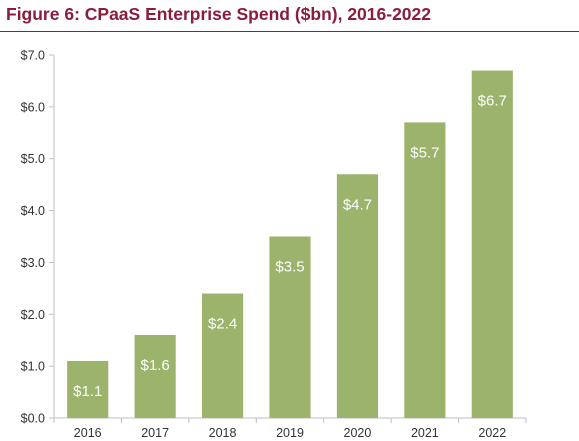  I want to click on y-tick-label: $6.0, so click(33, 107).